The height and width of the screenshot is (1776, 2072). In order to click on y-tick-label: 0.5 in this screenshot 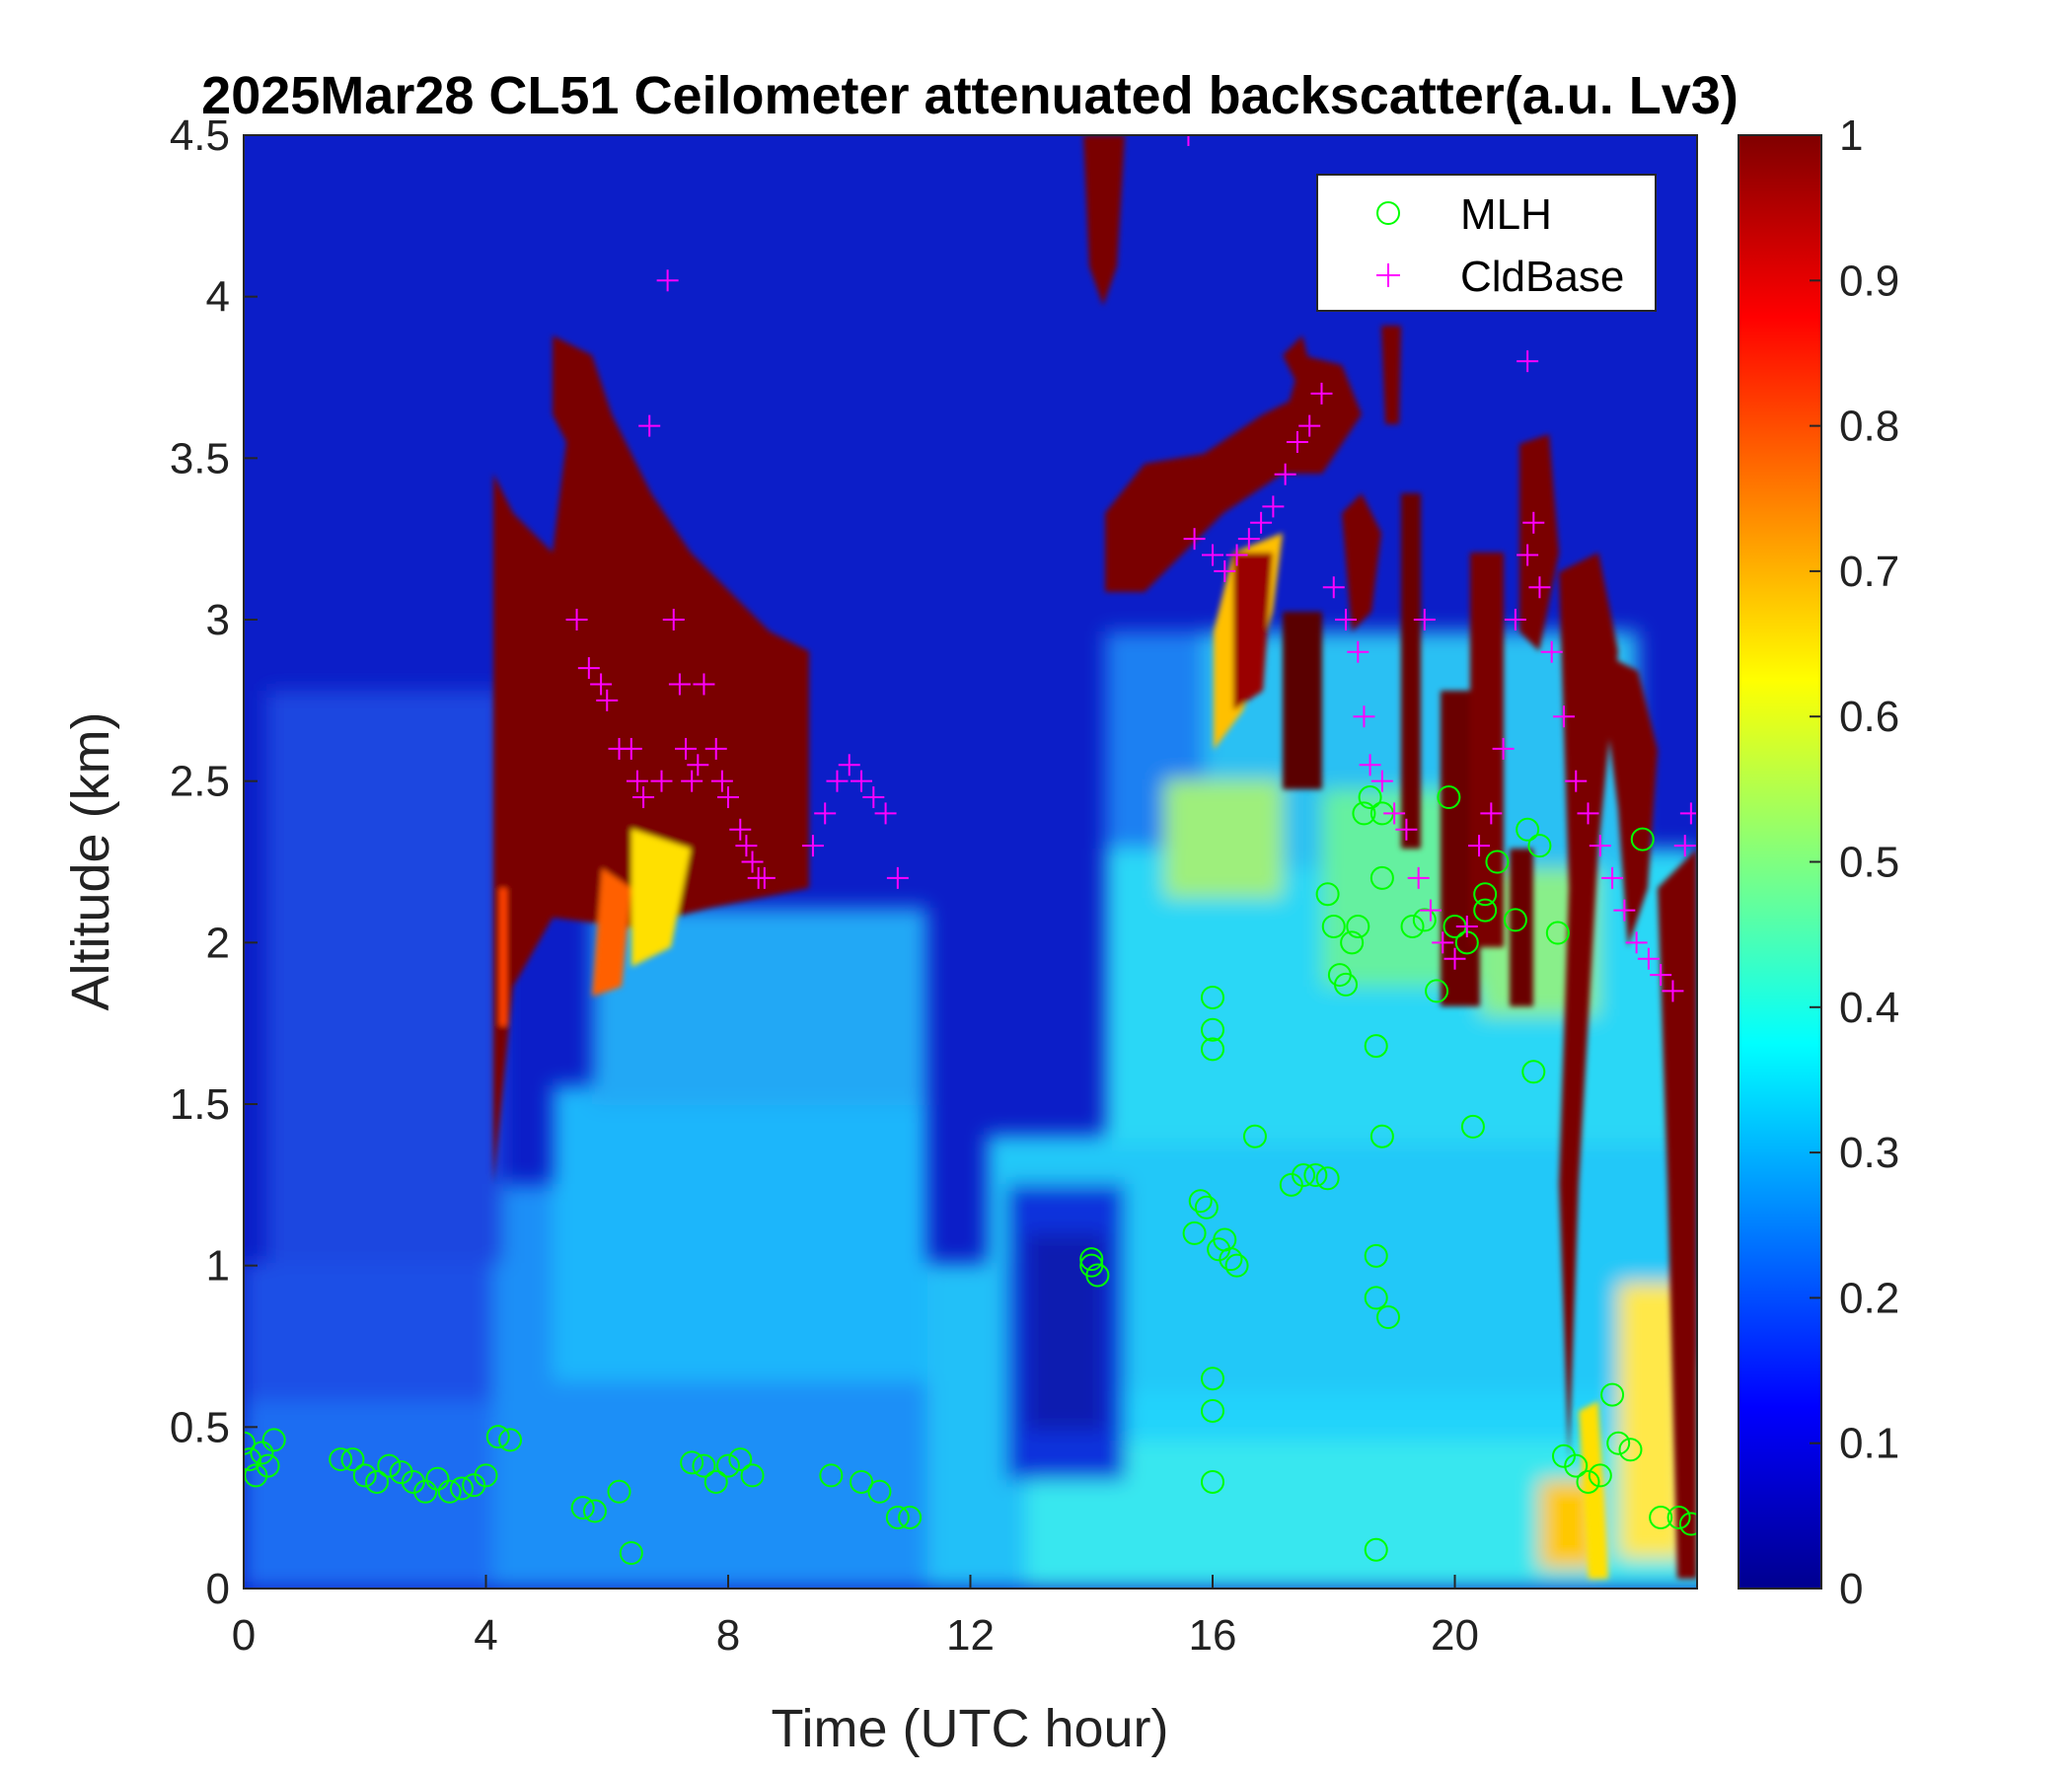, I will do `click(200, 1427)`.